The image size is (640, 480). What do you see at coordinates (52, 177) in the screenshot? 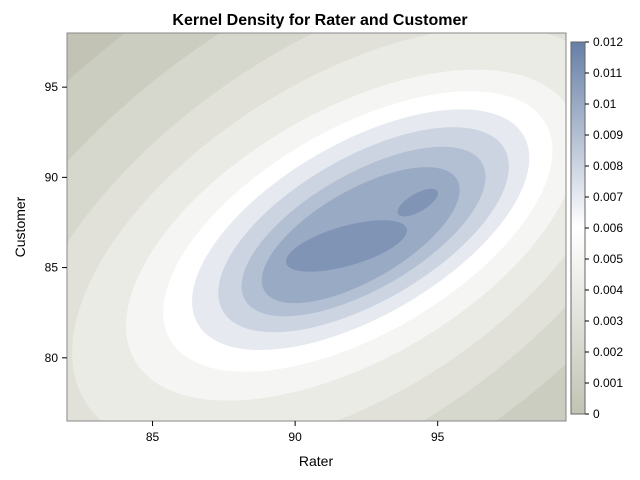
I see `y-tick-label: 90` at bounding box center [52, 177].